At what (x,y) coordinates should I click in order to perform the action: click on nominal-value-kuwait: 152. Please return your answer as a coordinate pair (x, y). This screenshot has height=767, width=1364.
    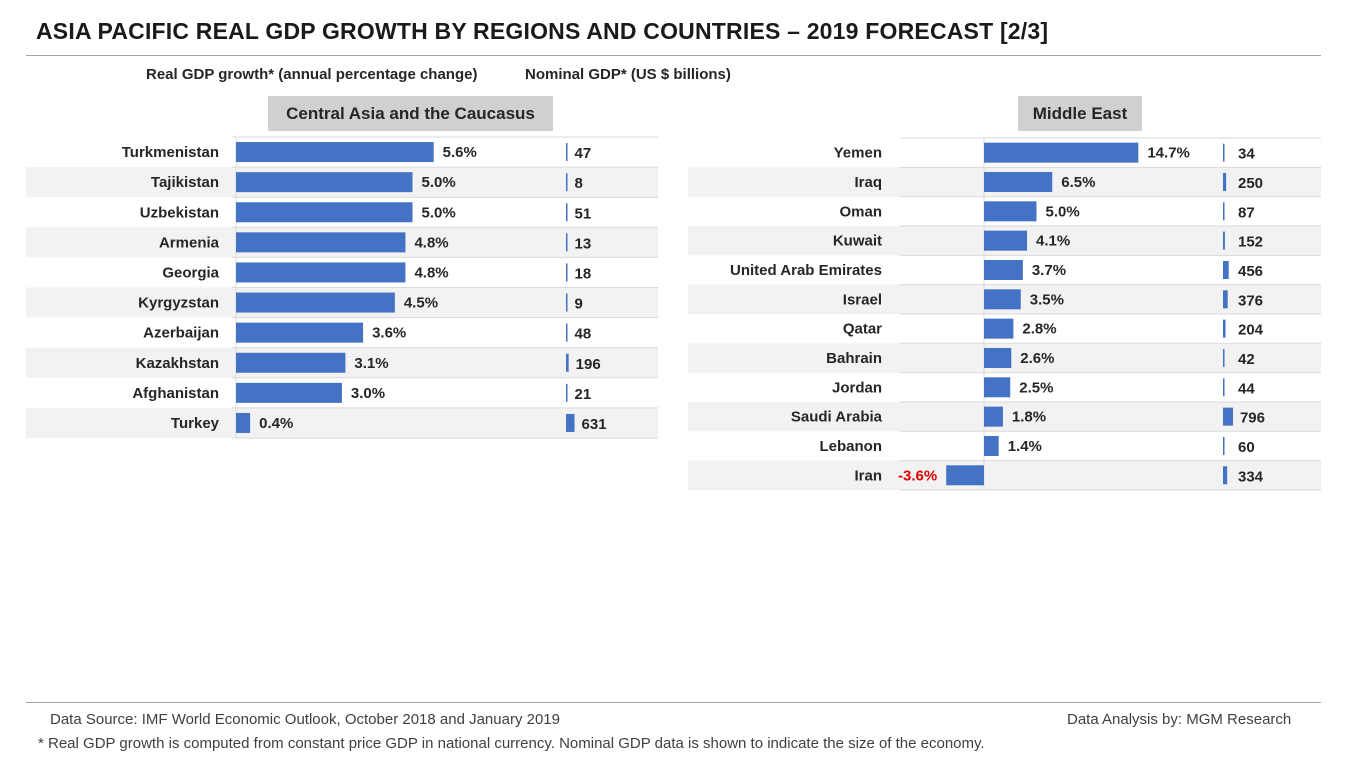
    Looking at the image, I should click on (1250, 242).